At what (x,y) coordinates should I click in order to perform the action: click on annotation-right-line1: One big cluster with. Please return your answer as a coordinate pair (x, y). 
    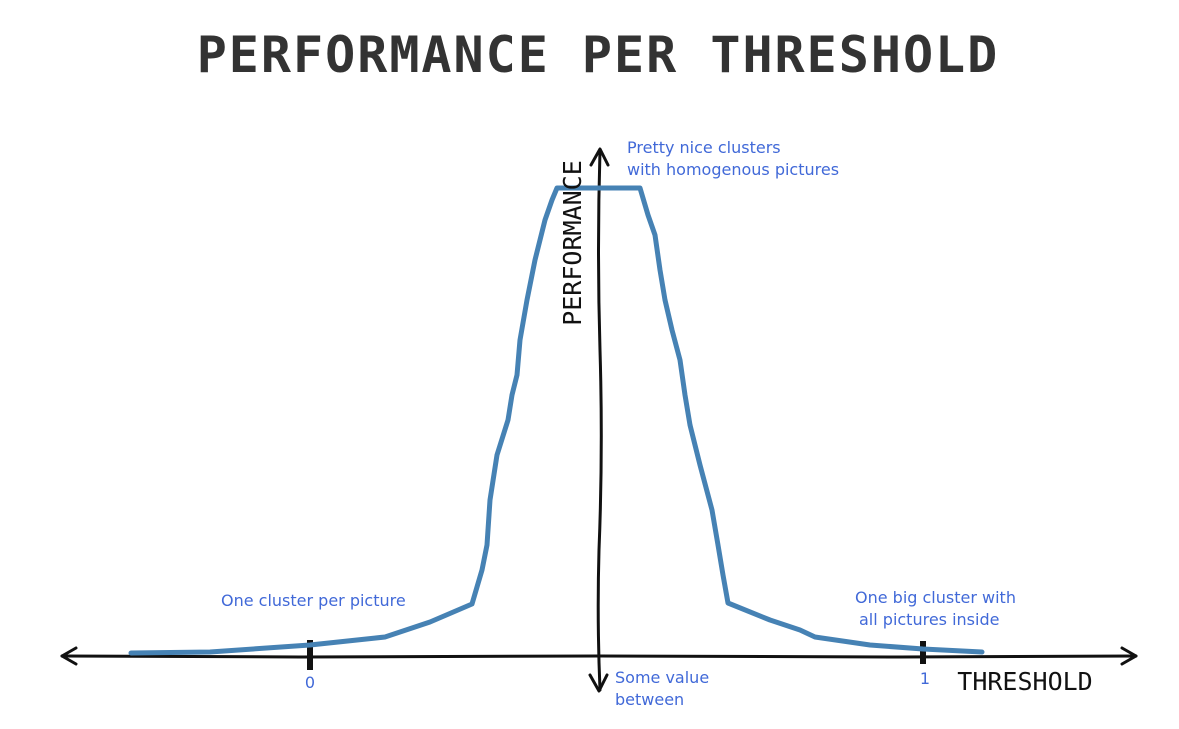
    Looking at the image, I should click on (935, 597).